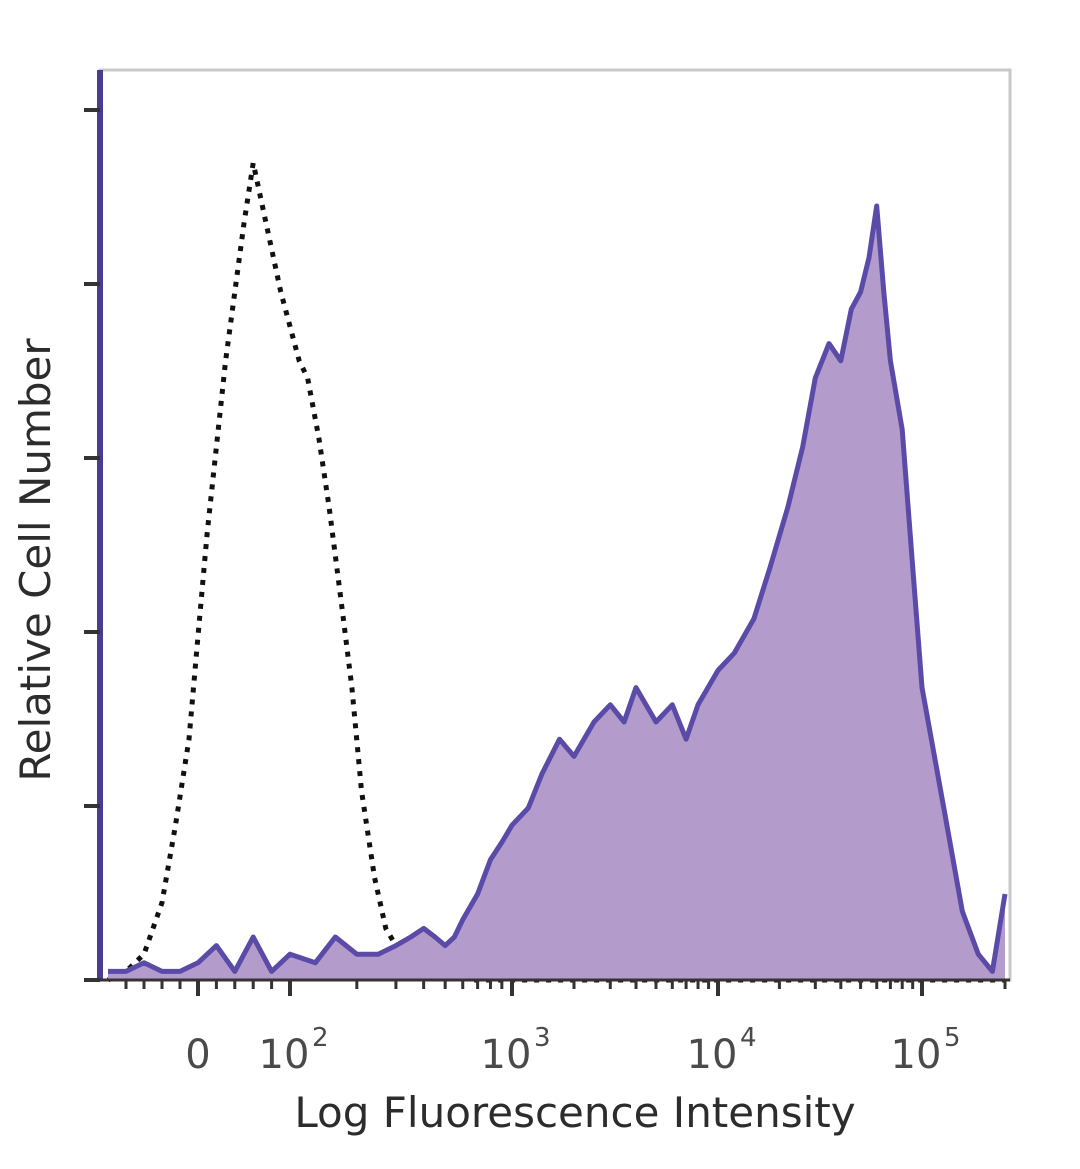 The height and width of the screenshot is (1169, 1080). I want to click on x-tick-exponent: 3, so click(542, 1038).